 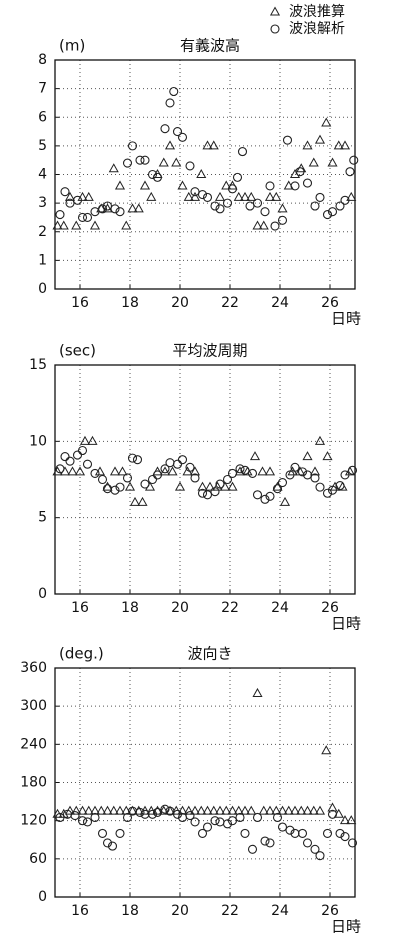 What do you see at coordinates (330, 303) in the screenshot?
I see `x-tick-label: 26` at bounding box center [330, 303].